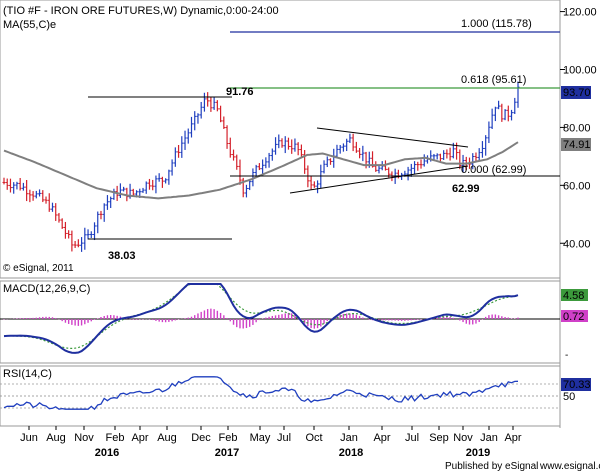  I want to click on footer-published: Published by eSignal, so click(491, 466).